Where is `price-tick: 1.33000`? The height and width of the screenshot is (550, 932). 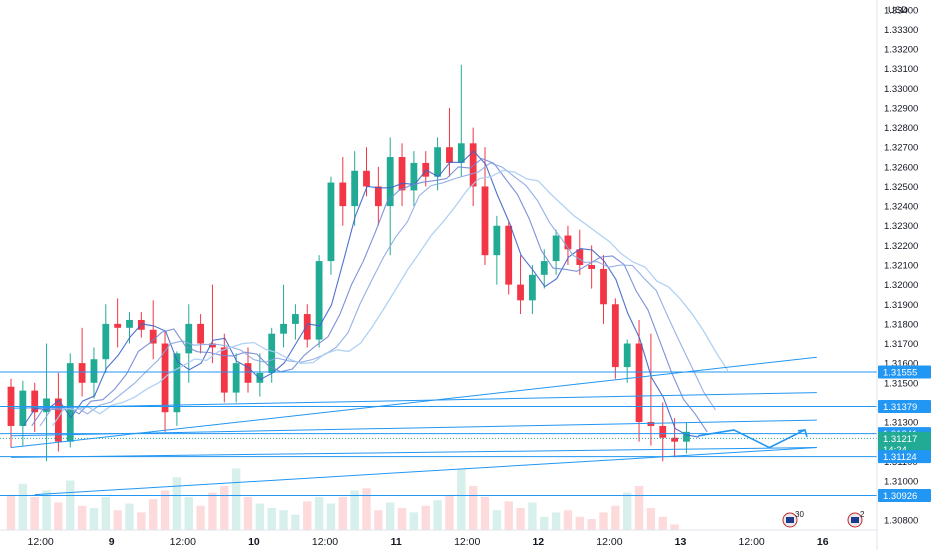
price-tick: 1.33000 is located at coordinates (901, 89).